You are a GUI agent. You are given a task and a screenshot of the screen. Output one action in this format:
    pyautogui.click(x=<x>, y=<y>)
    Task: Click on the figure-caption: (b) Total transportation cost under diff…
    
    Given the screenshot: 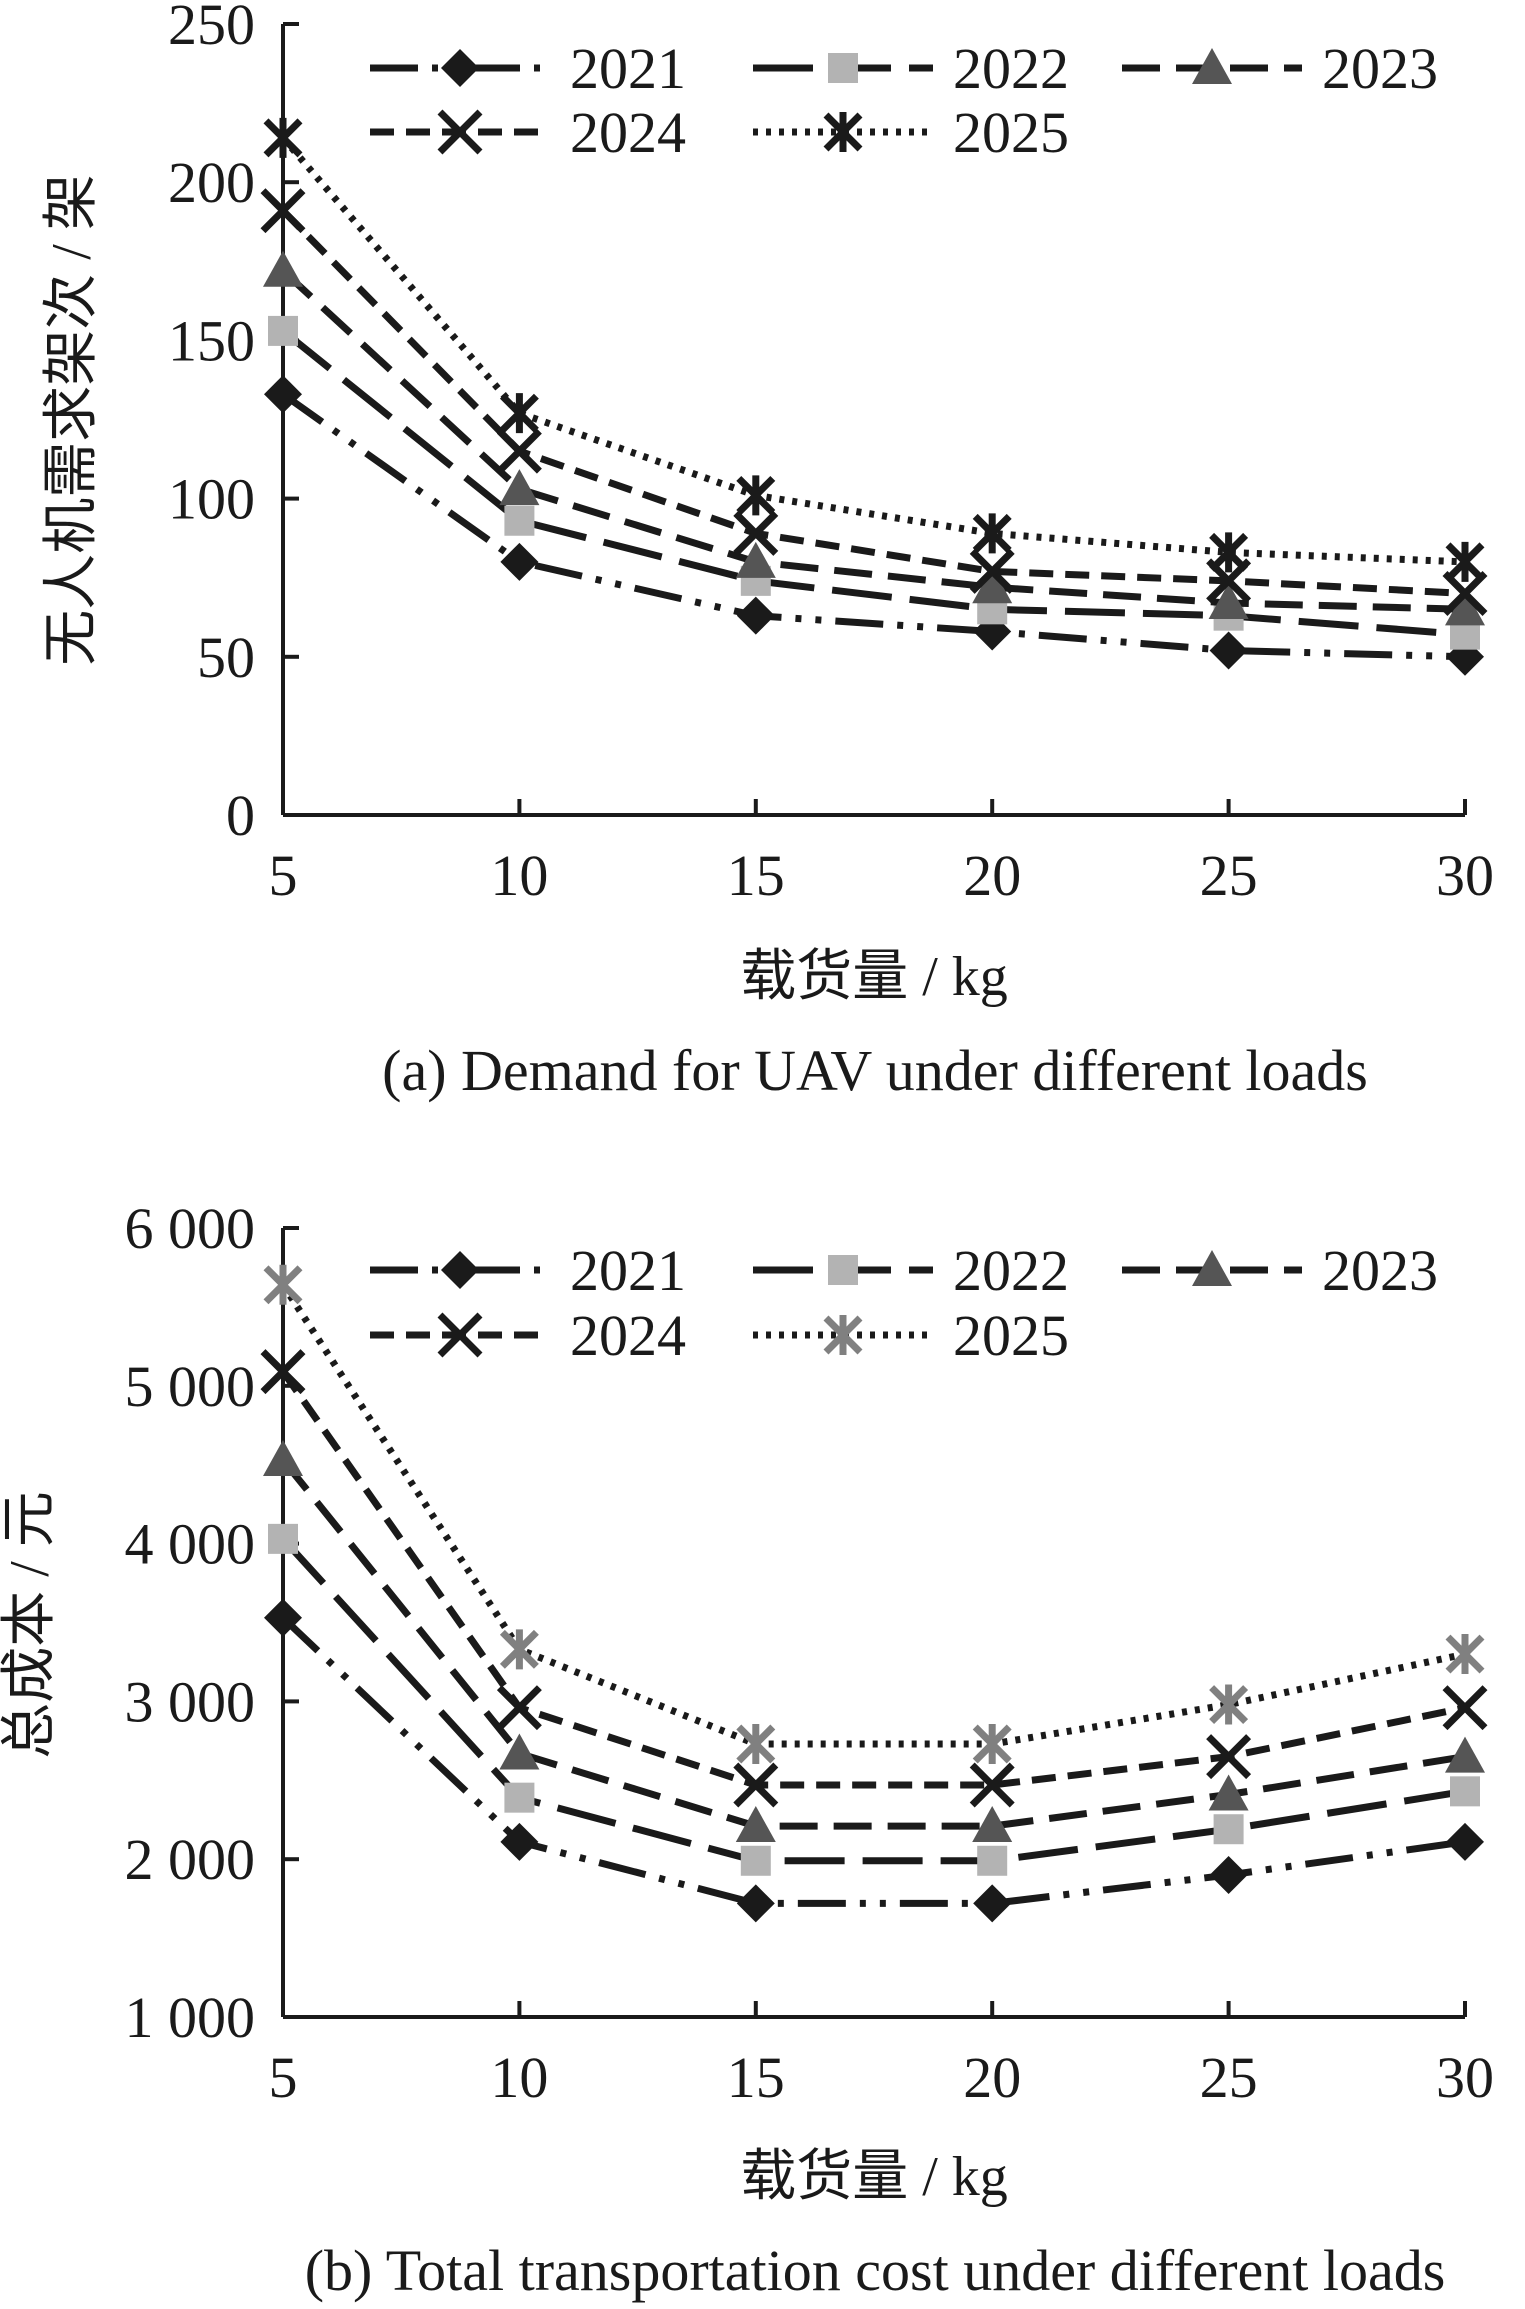 What is the action you would take?
    pyautogui.click(x=875, y=2270)
    